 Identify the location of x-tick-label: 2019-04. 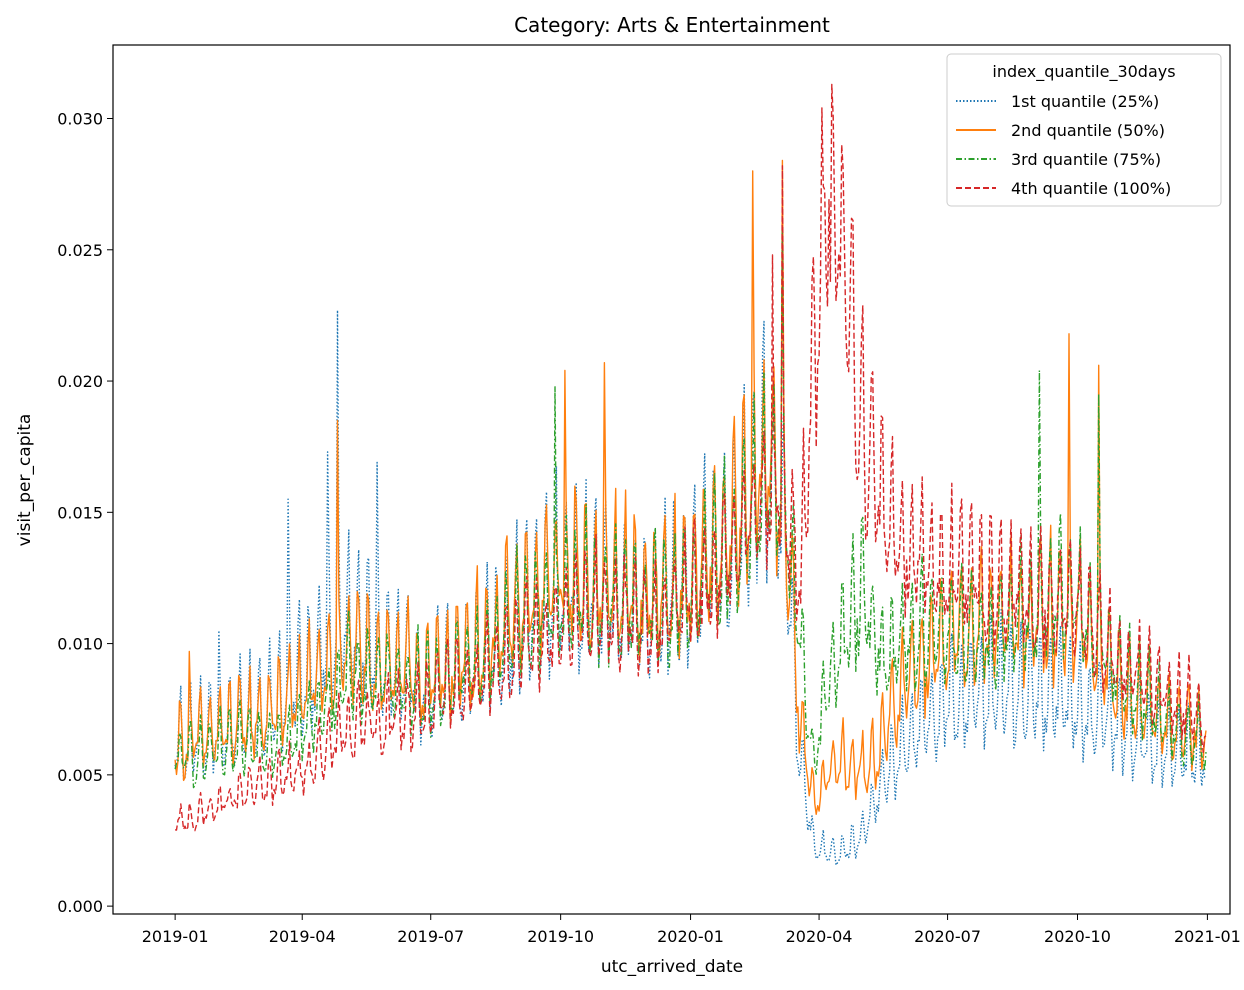
(302, 936).